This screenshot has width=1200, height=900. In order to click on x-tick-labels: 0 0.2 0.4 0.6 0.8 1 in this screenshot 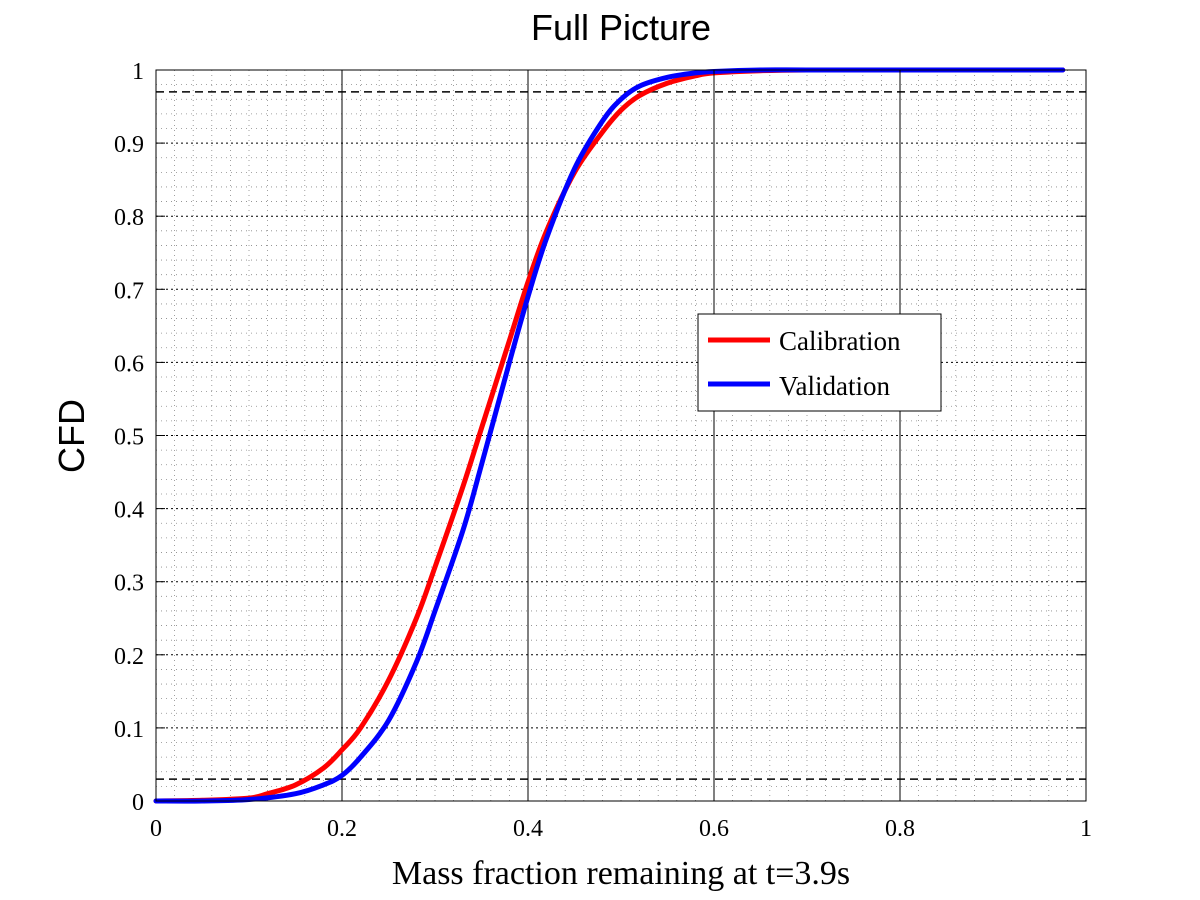, I will do `click(621, 829)`.